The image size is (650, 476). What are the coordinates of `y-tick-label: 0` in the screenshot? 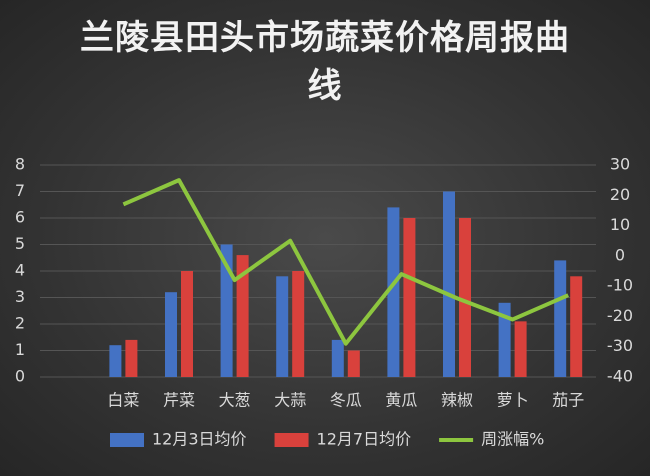 It's located at (20, 376).